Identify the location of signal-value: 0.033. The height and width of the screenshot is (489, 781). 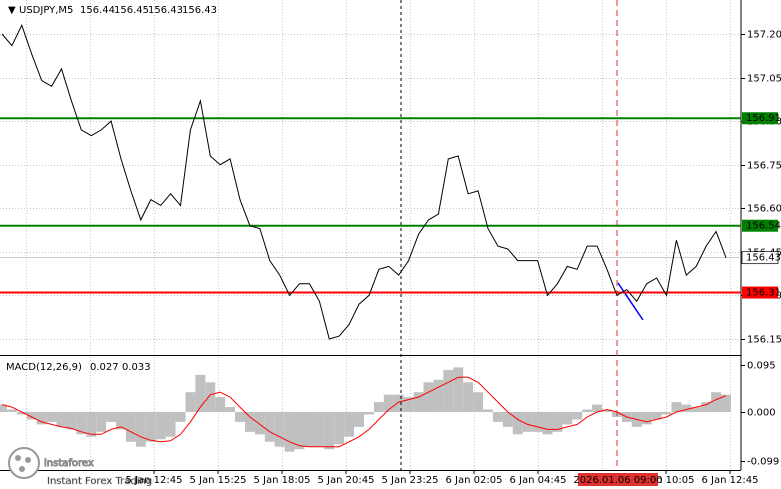
(136, 367).